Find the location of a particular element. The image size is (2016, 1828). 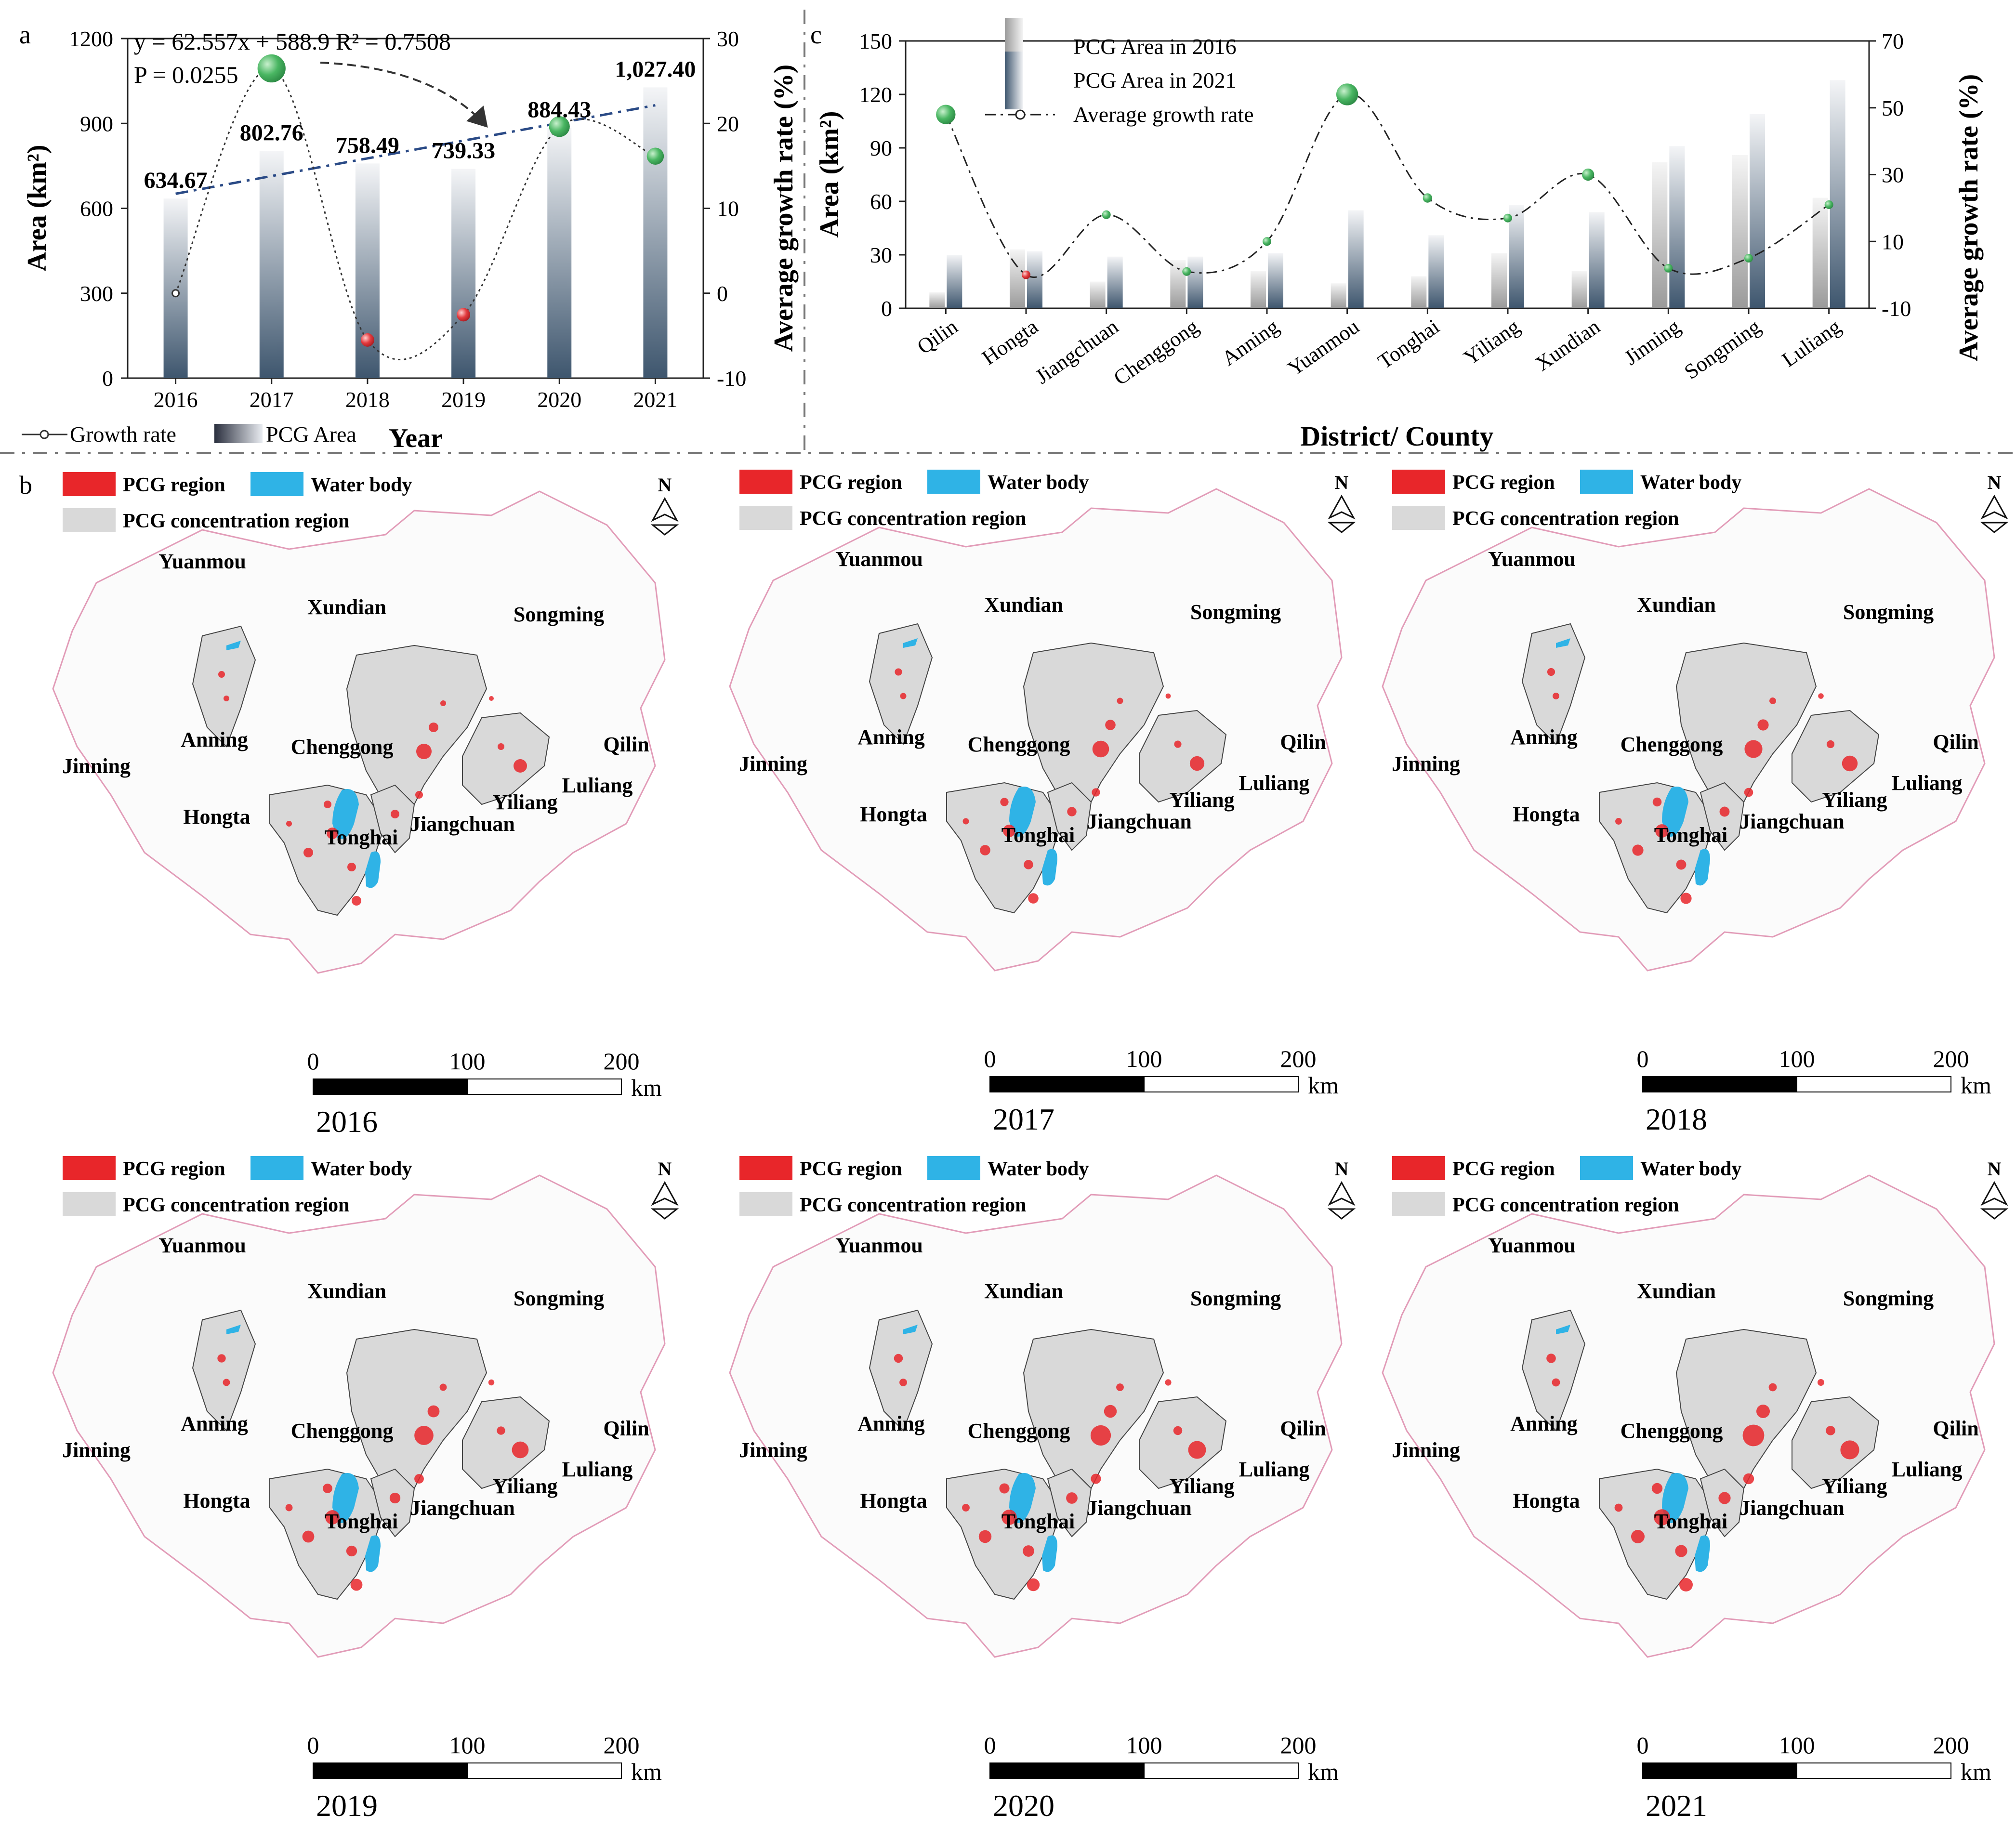

legend-pcg-label: PCG region is located at coordinates (174, 1169).